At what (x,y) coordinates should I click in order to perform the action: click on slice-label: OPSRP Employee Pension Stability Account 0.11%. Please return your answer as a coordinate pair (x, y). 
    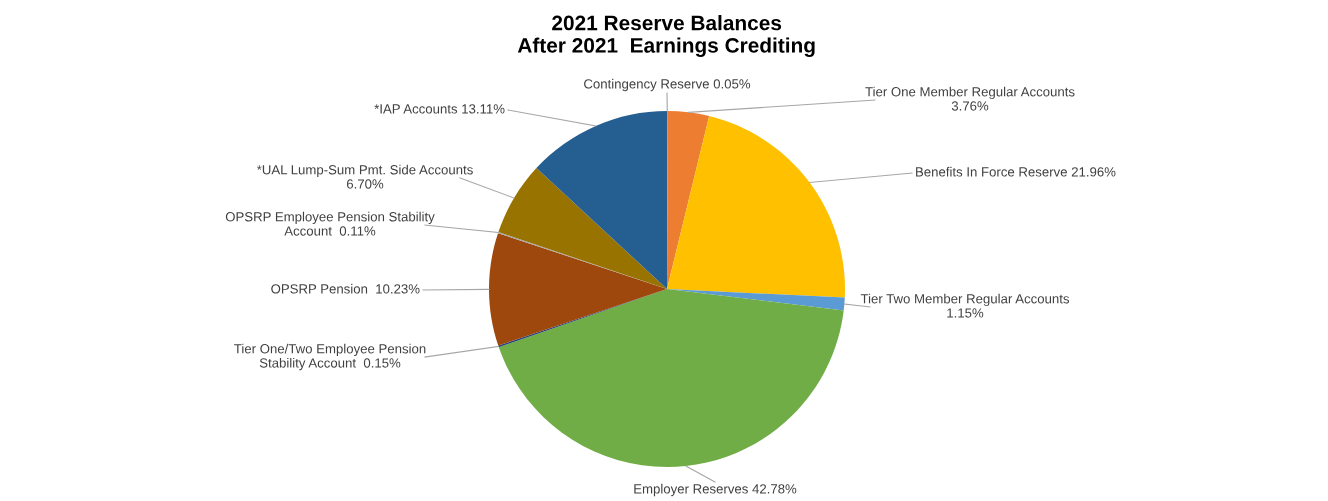
    Looking at the image, I should click on (330, 223).